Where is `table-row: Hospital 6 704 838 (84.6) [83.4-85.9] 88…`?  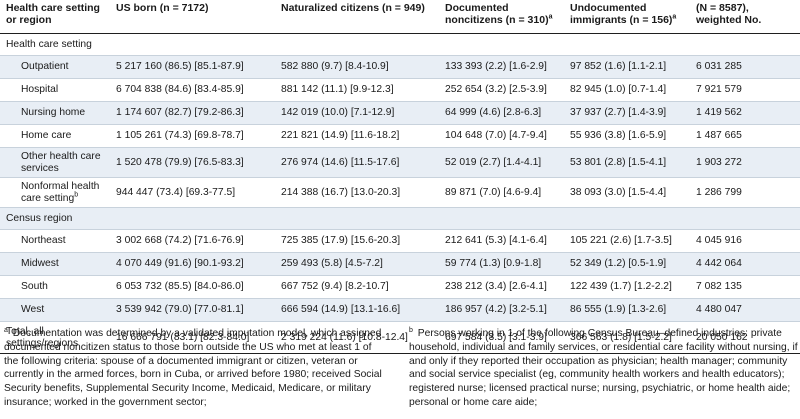
table-row: Hospital 6 704 838 (84.6) [83.4-85.9] 88… is located at coordinates (400, 90).